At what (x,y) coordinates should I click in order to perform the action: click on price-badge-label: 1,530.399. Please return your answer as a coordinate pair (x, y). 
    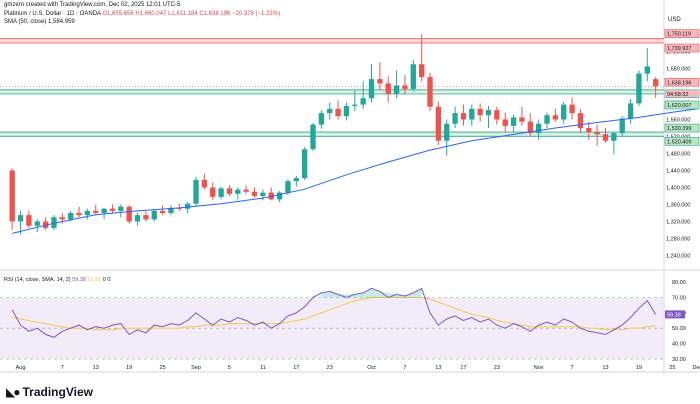
    Looking at the image, I should click on (679, 129).